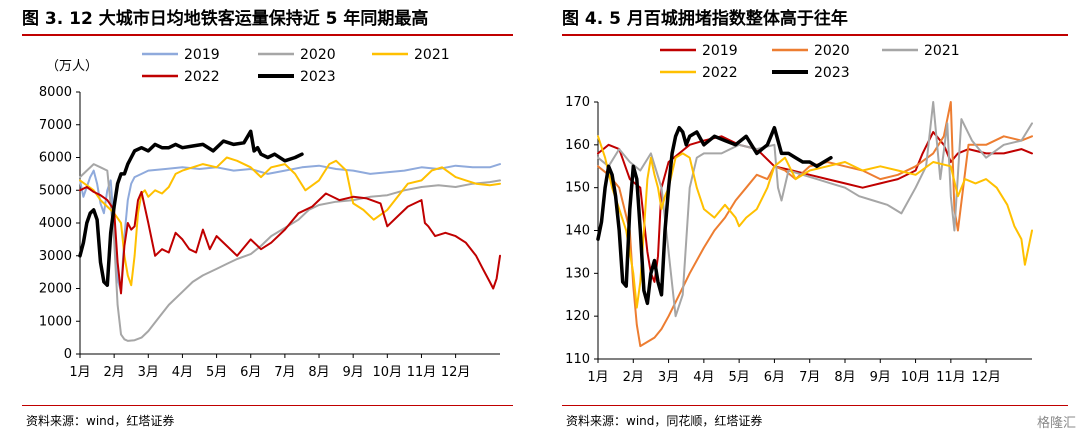 This screenshot has width=1080, height=438. Describe the element at coordinates (55, 321) in the screenshot. I see `y-tick-label: 1000` at that location.